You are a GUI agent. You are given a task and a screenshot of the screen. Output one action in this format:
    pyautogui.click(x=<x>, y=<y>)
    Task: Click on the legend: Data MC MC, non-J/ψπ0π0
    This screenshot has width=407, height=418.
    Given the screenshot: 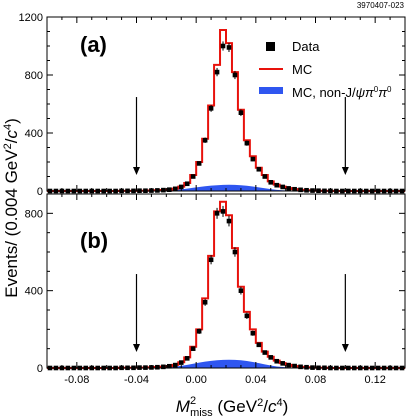 What is the action you would take?
    pyautogui.click(x=325, y=69)
    